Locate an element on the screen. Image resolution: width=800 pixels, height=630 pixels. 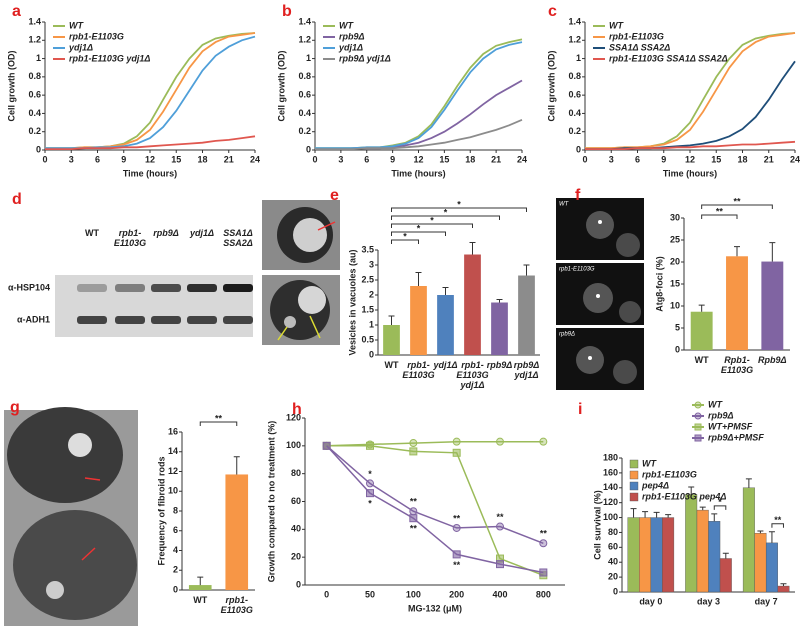
row-label: α-HSP104 is located at coordinates (29, 287).